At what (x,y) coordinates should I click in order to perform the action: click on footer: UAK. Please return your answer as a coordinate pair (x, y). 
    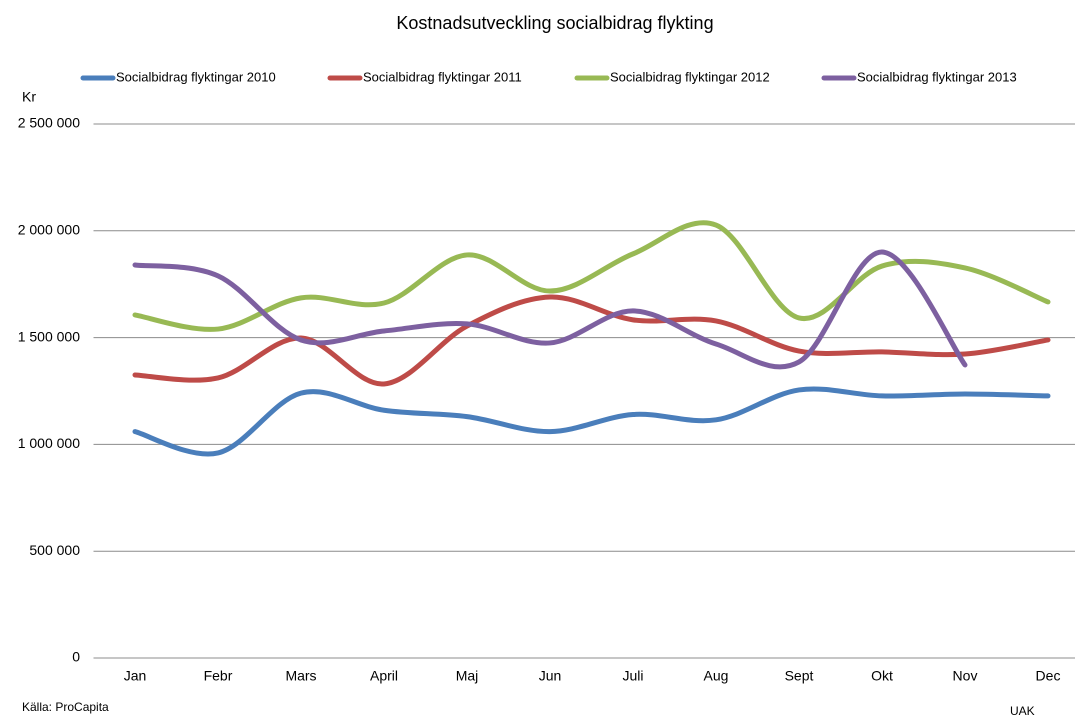
    Looking at the image, I should click on (1022, 710).